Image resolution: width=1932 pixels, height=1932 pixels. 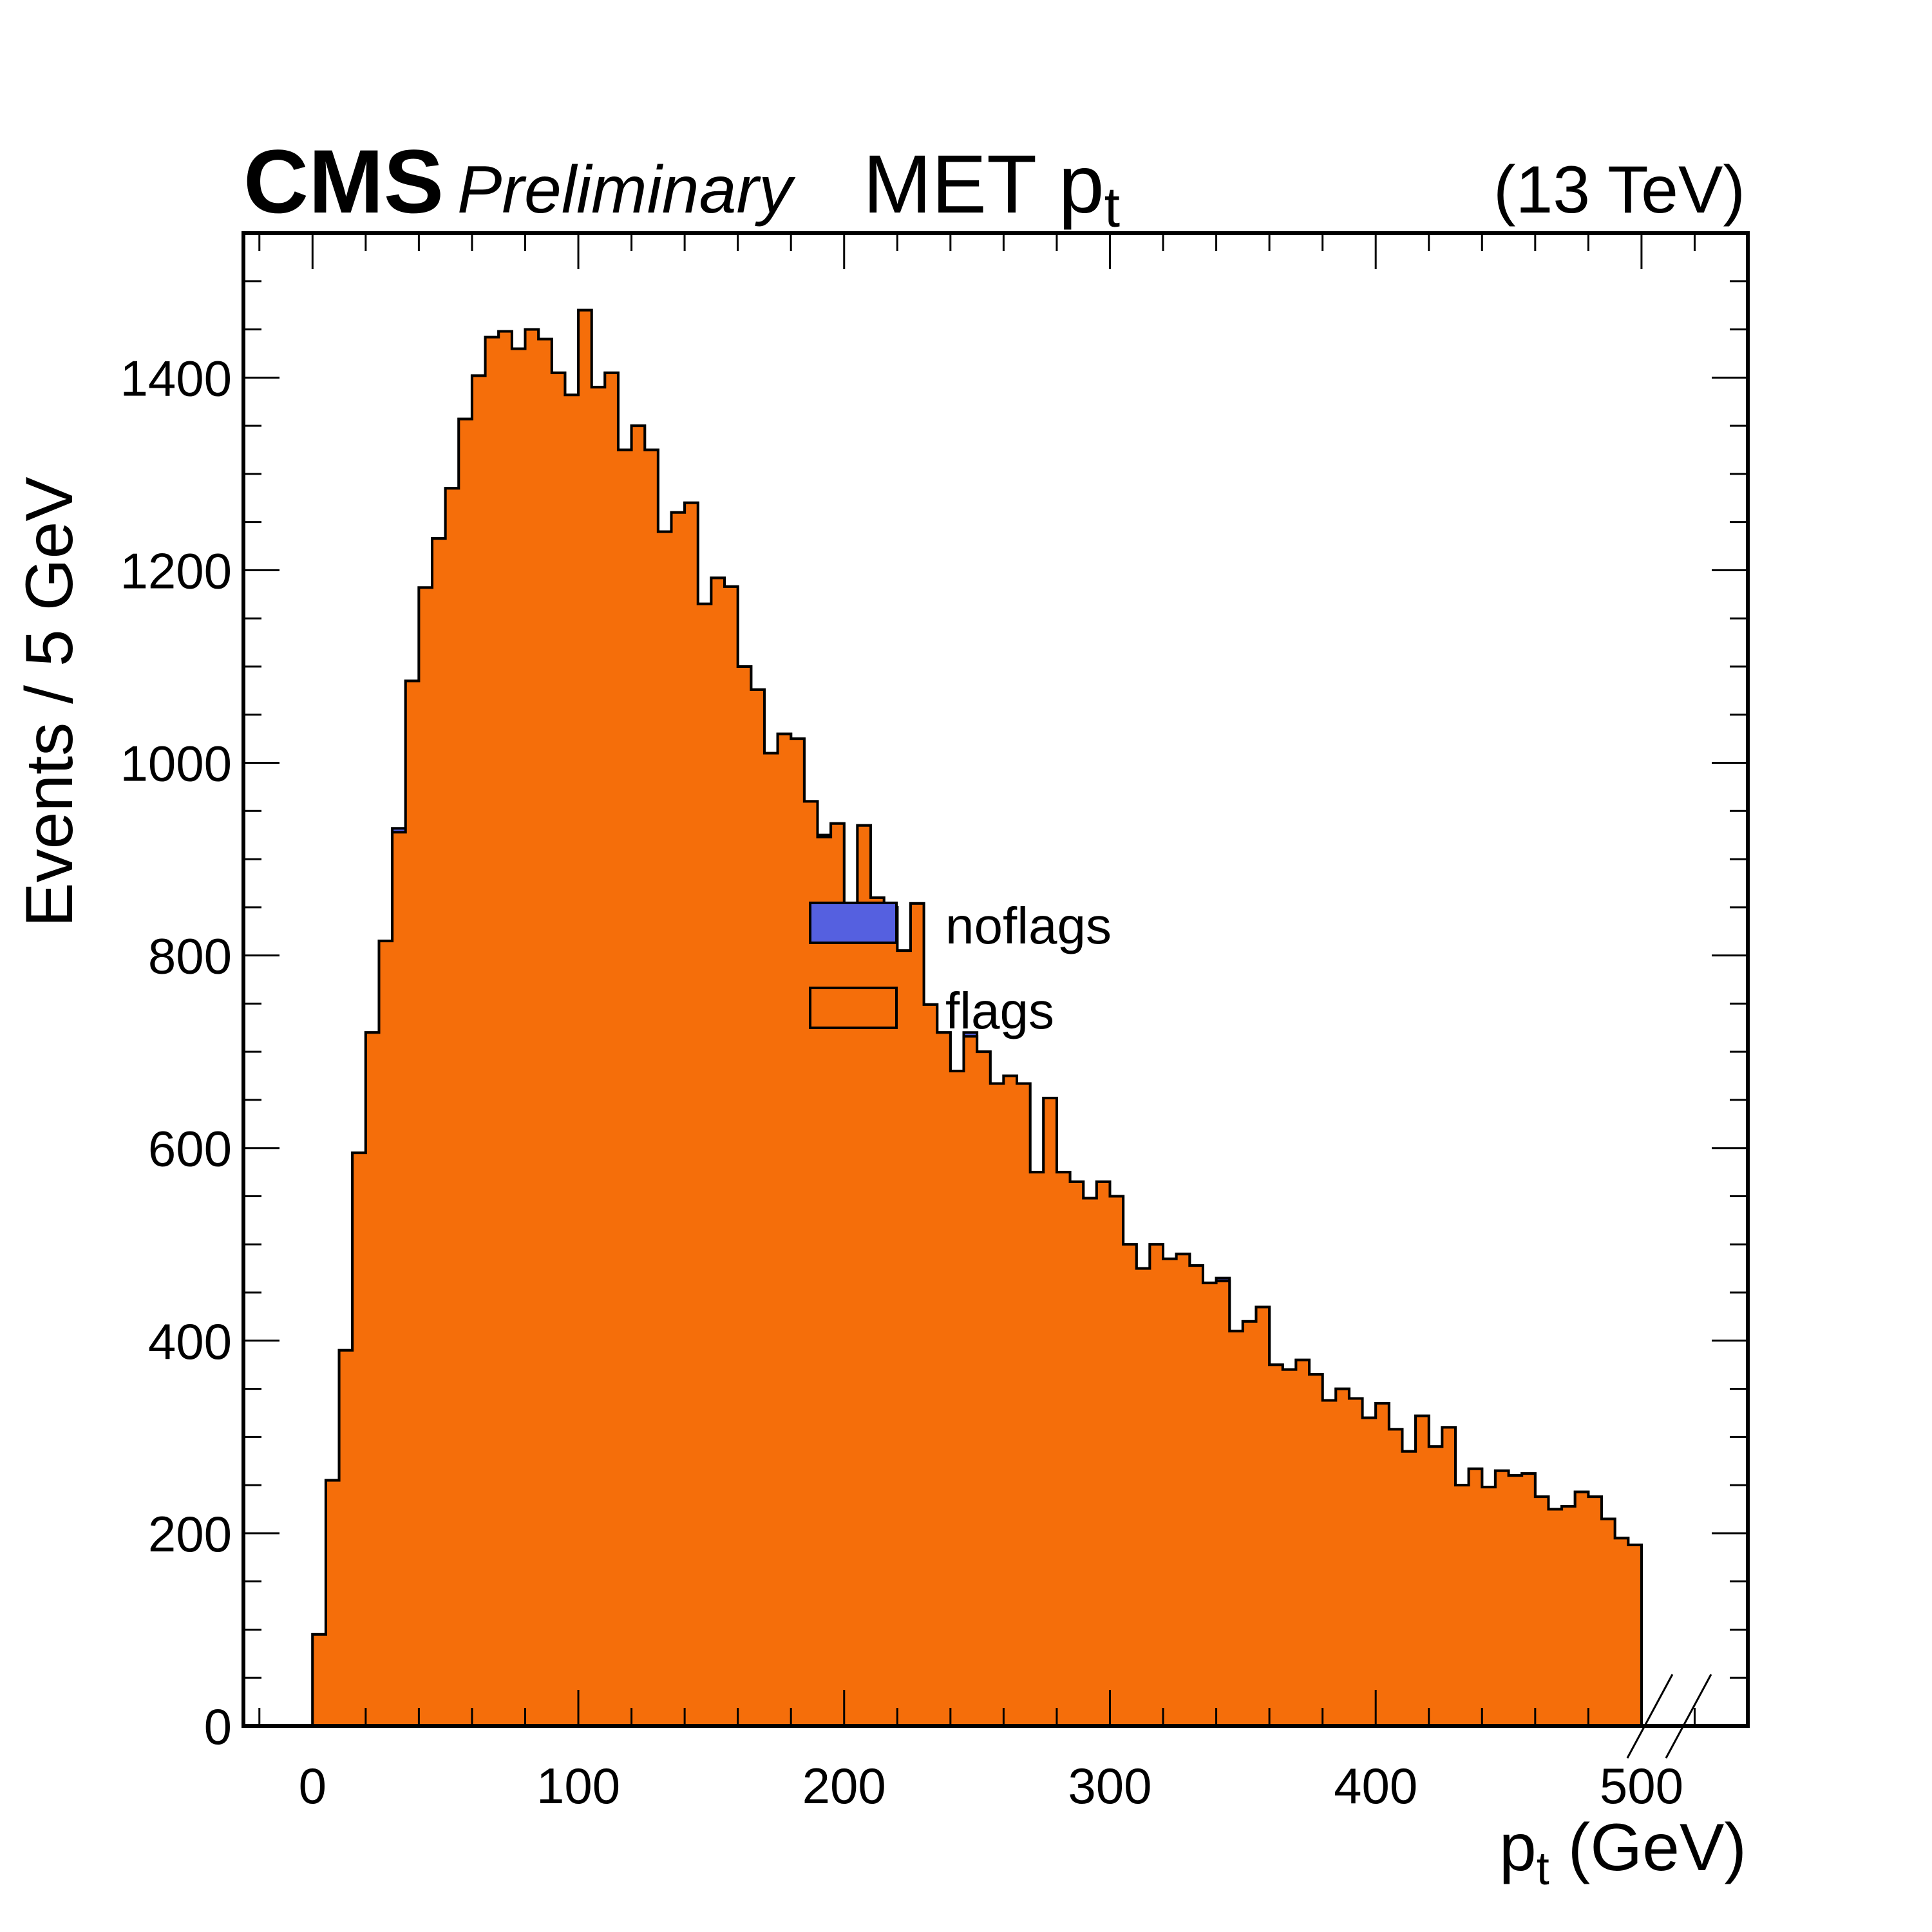 I want to click on x-tick-label: 200, so click(x=844, y=1785).